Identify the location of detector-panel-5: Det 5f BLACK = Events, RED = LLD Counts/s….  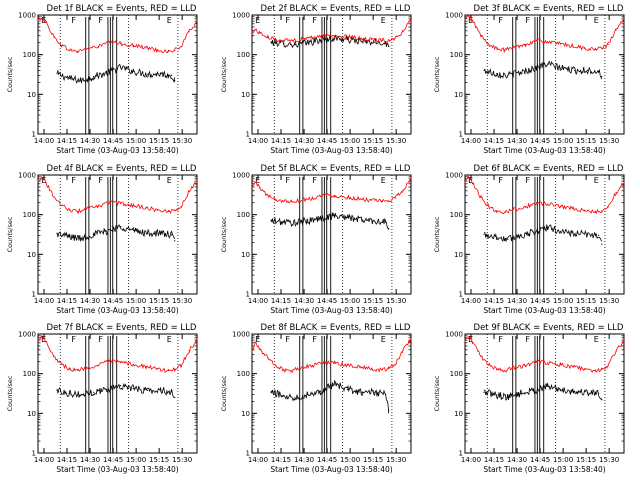
(316, 239).